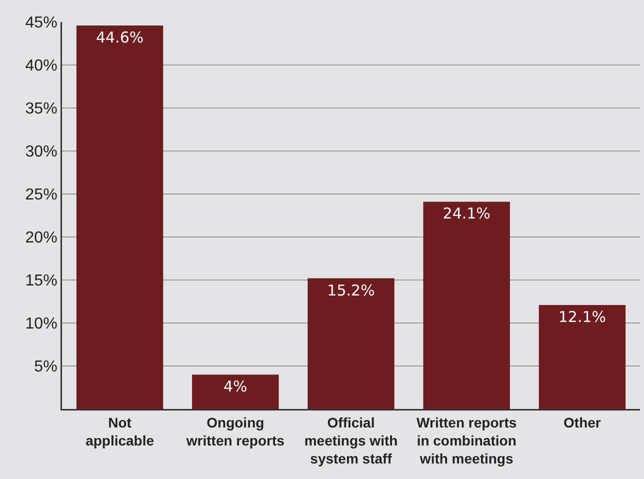 The height and width of the screenshot is (479, 644). I want to click on x-tick-label: Official meetings with system staff, so click(351, 440).